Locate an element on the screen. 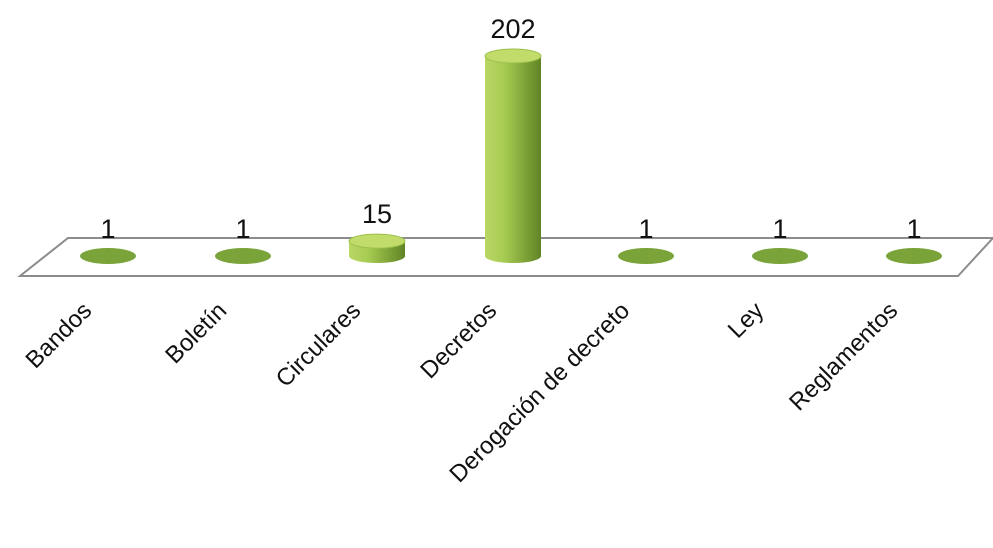 The height and width of the screenshot is (548, 993). data-label-derogacion-de-decreto: 1 is located at coordinates (645, 229).